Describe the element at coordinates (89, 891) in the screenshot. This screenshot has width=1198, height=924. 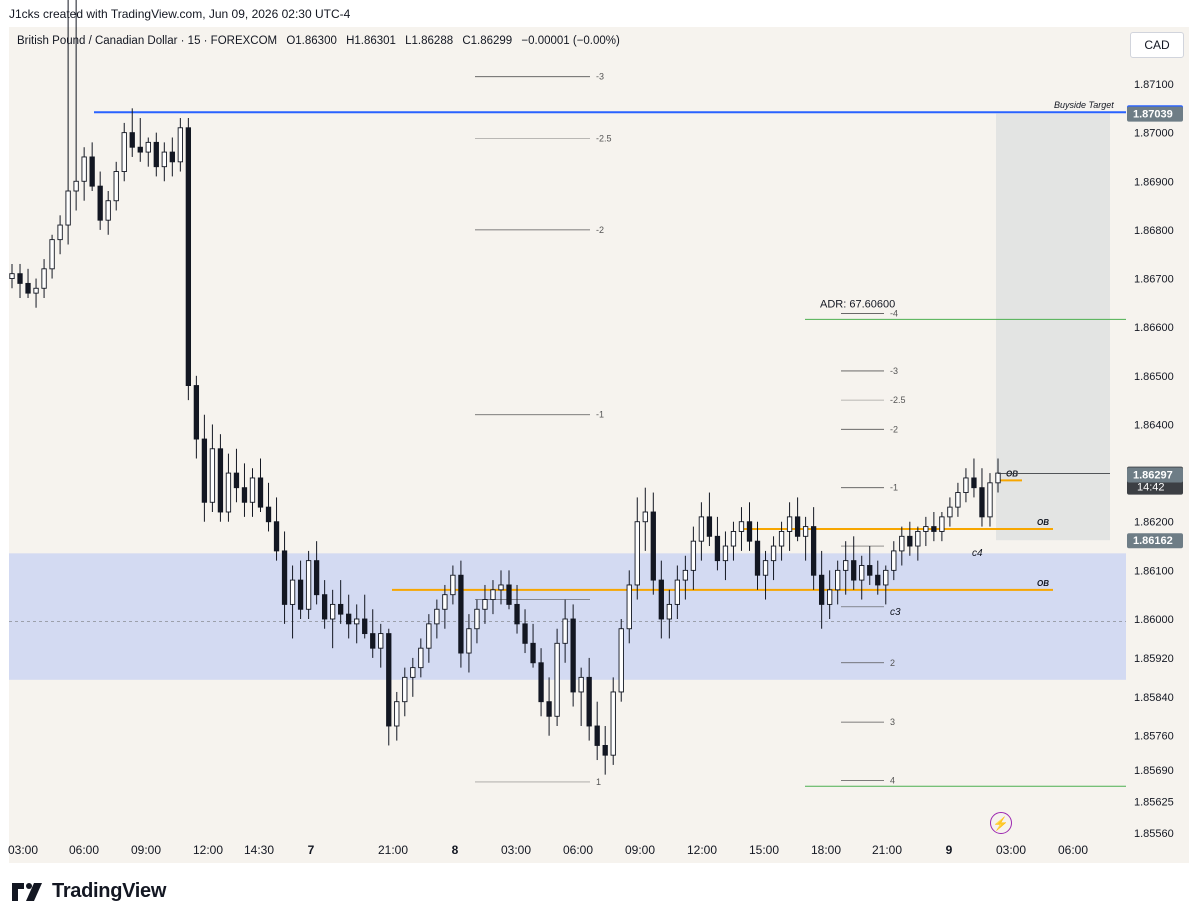
I see `tradingview-logo: TradingView` at that location.